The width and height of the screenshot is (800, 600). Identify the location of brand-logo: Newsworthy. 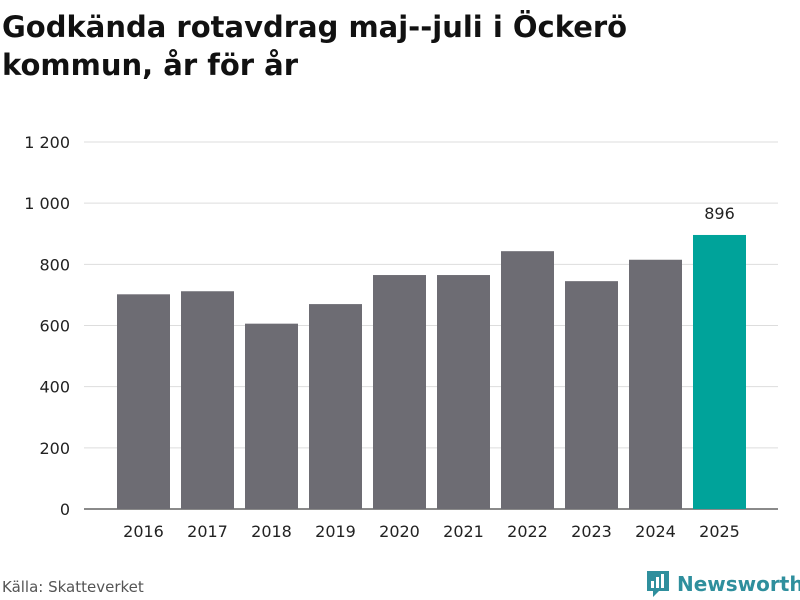
(722, 584).